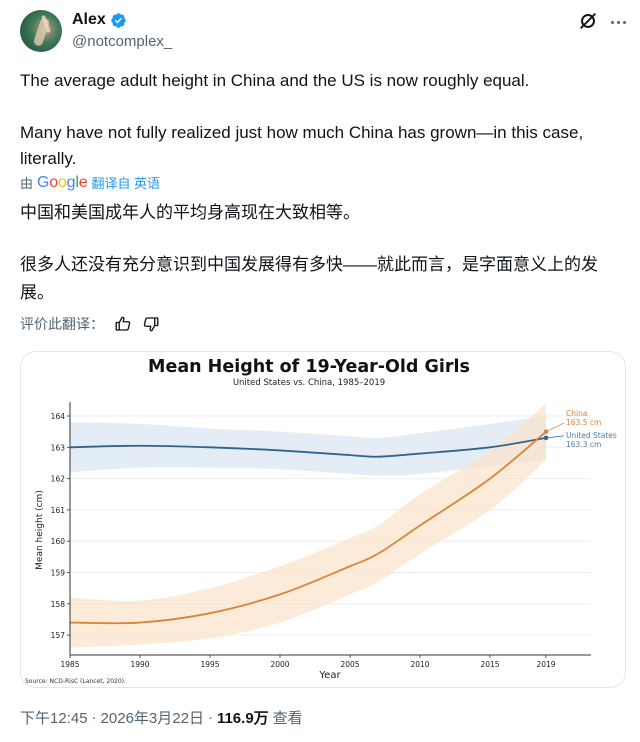  What do you see at coordinates (58, 604) in the screenshot?
I see `y-tick-label: 158` at bounding box center [58, 604].